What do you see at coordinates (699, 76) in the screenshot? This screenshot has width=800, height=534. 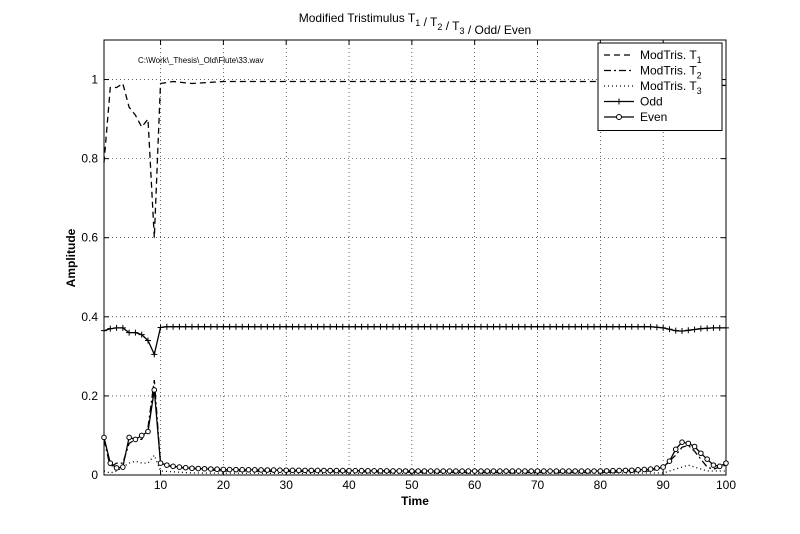 I see `legend-label-sub-1: 2` at bounding box center [699, 76].